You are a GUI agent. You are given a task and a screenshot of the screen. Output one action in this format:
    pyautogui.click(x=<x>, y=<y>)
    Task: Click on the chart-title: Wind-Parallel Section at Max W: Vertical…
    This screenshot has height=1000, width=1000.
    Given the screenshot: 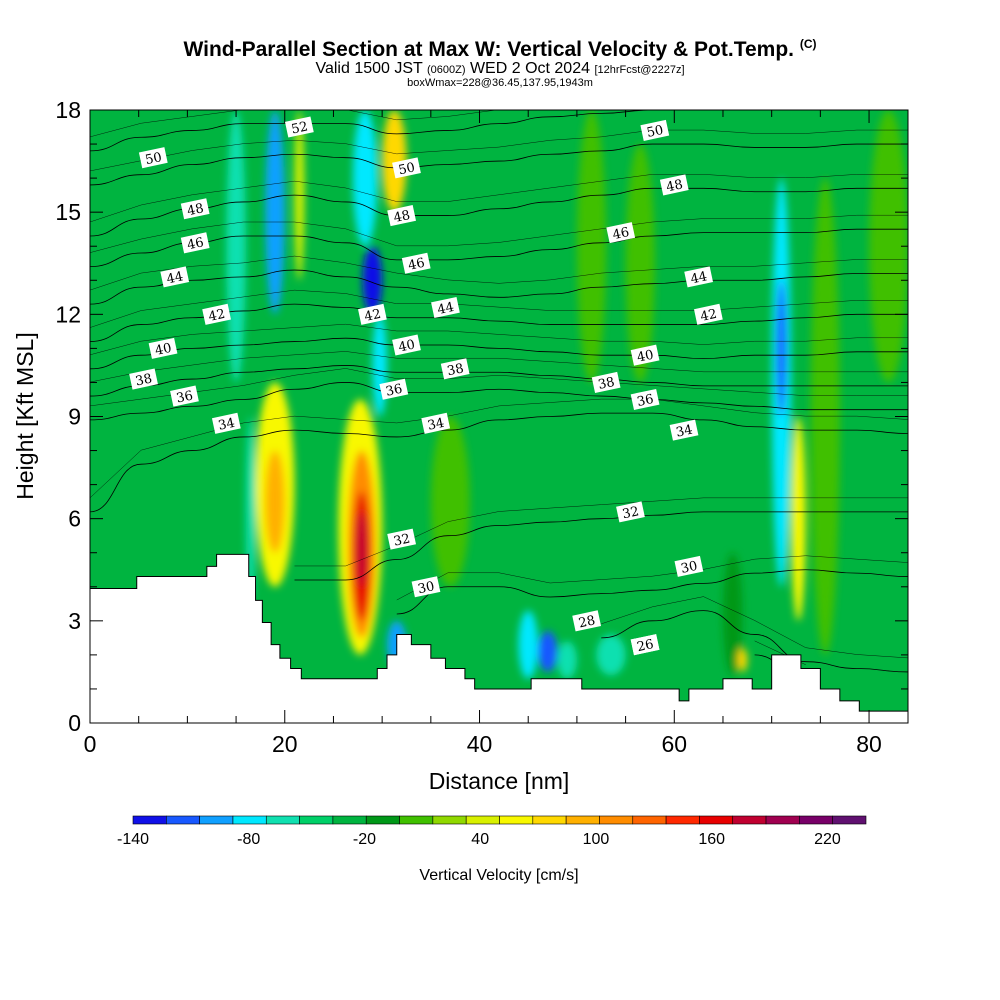 What is the action you would take?
    pyautogui.click(x=500, y=49)
    